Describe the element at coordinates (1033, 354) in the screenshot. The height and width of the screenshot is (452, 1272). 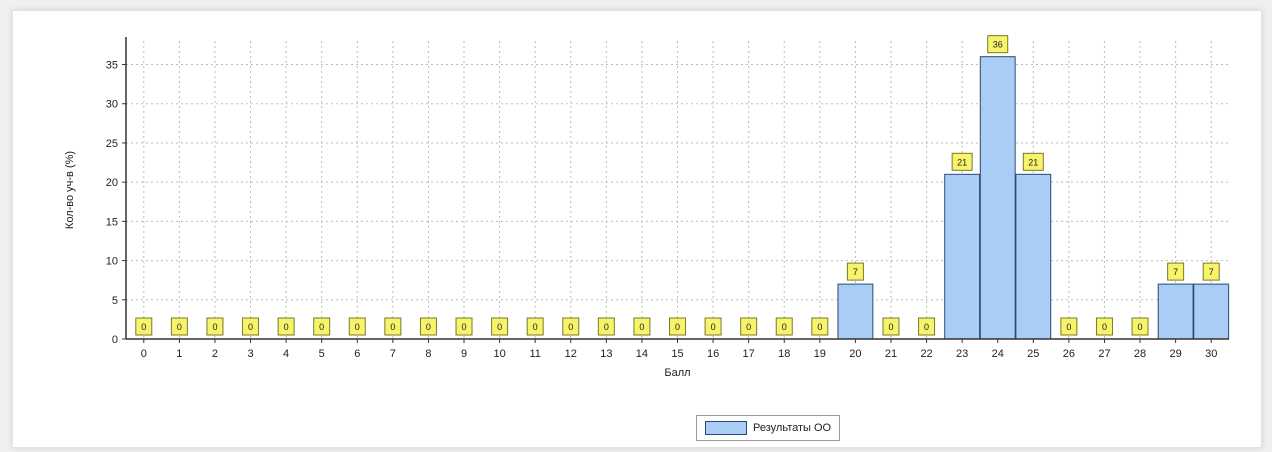
I see `x-tick-label: 25` at that location.